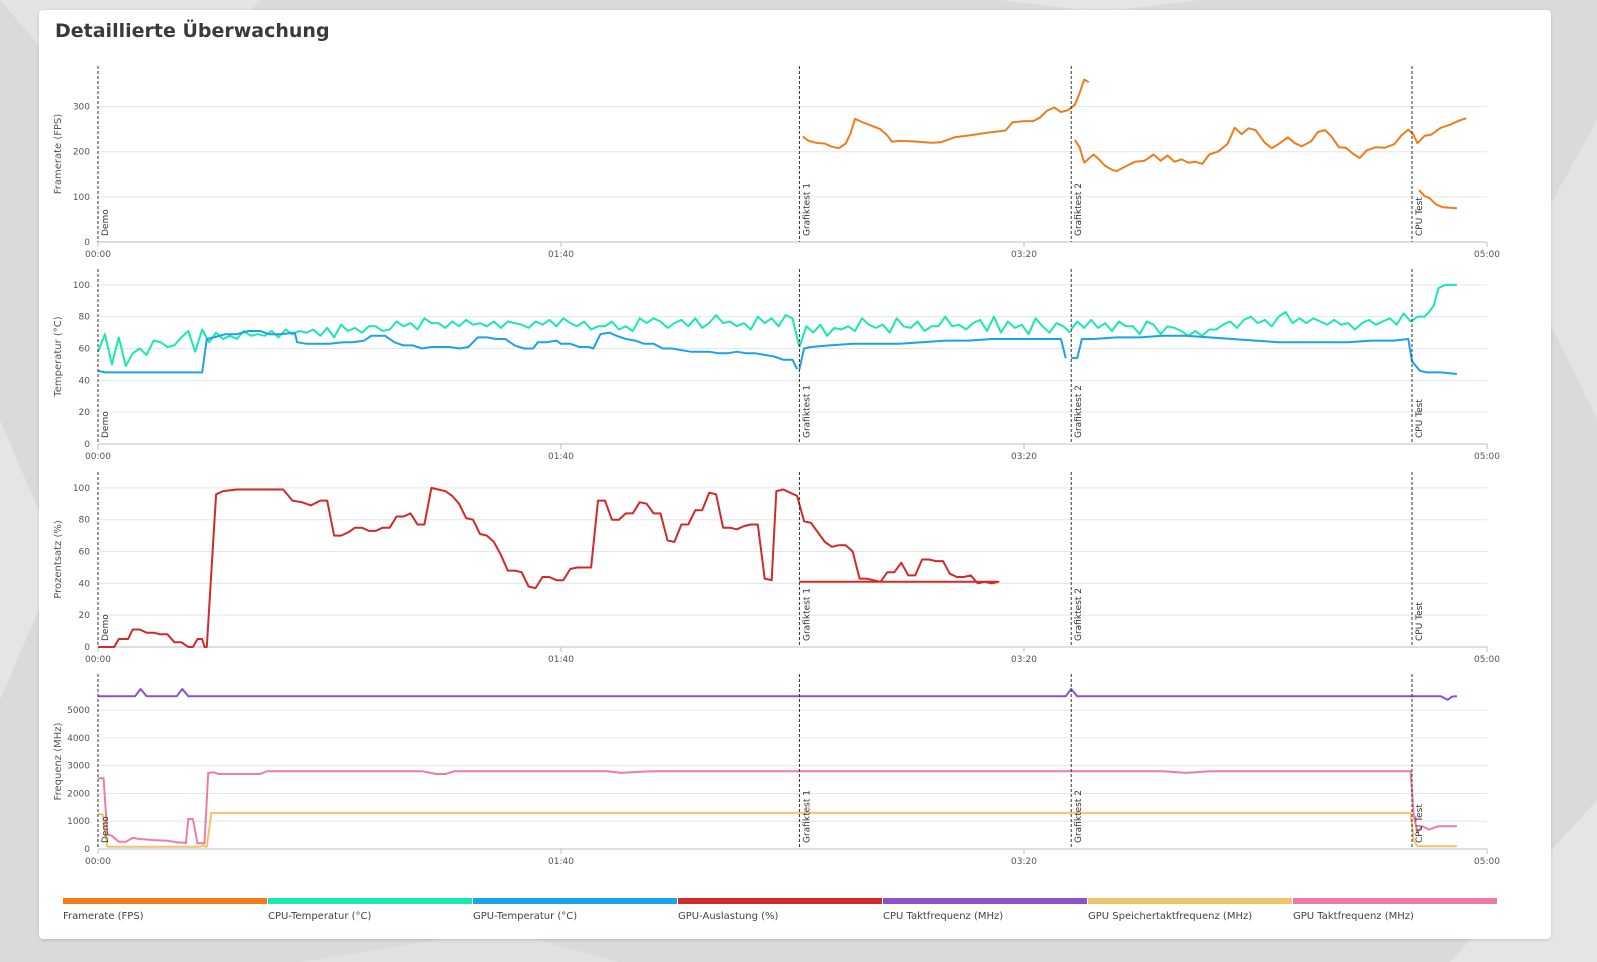 This screenshot has height=962, width=1597. Describe the element at coordinates (192, 31) in the screenshot. I see `page-title: Detaillierte Überwachung` at that location.